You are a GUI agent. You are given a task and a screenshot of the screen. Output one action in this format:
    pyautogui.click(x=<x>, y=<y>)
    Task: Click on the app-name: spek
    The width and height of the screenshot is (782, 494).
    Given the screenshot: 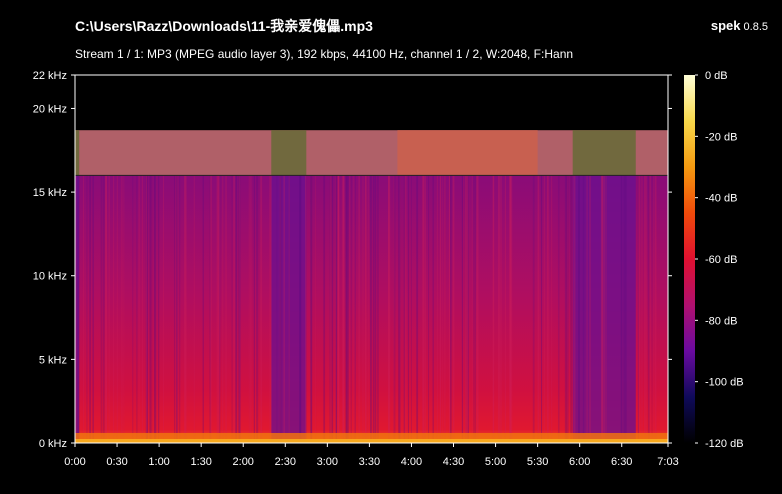 What is the action you would take?
    pyautogui.click(x=725, y=25)
    